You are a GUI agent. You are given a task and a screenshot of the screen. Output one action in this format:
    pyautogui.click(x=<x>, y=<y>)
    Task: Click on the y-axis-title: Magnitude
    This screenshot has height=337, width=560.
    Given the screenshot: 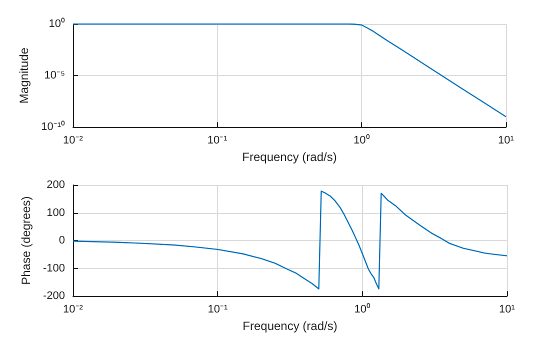 What is the action you would take?
    pyautogui.click(x=24, y=75)
    